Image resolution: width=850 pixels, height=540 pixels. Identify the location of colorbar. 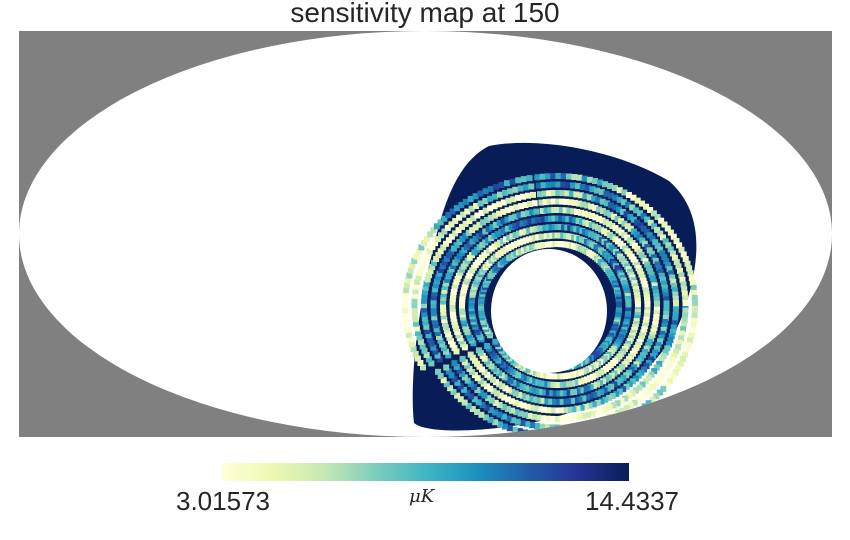
(425, 472).